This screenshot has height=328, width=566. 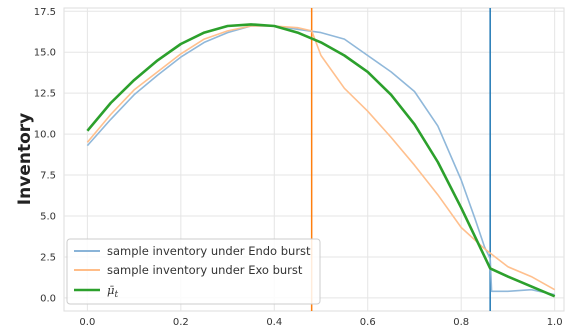 What do you see at coordinates (45, 135) in the screenshot?
I see `y-tick-10-0: 10.0` at bounding box center [45, 135].